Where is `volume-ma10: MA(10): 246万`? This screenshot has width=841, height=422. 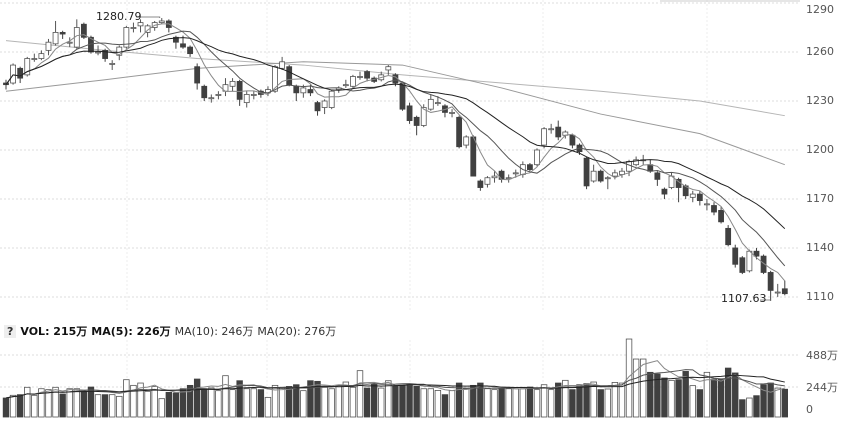 volume-ma10: MA(10): 246万 is located at coordinates (214, 331).